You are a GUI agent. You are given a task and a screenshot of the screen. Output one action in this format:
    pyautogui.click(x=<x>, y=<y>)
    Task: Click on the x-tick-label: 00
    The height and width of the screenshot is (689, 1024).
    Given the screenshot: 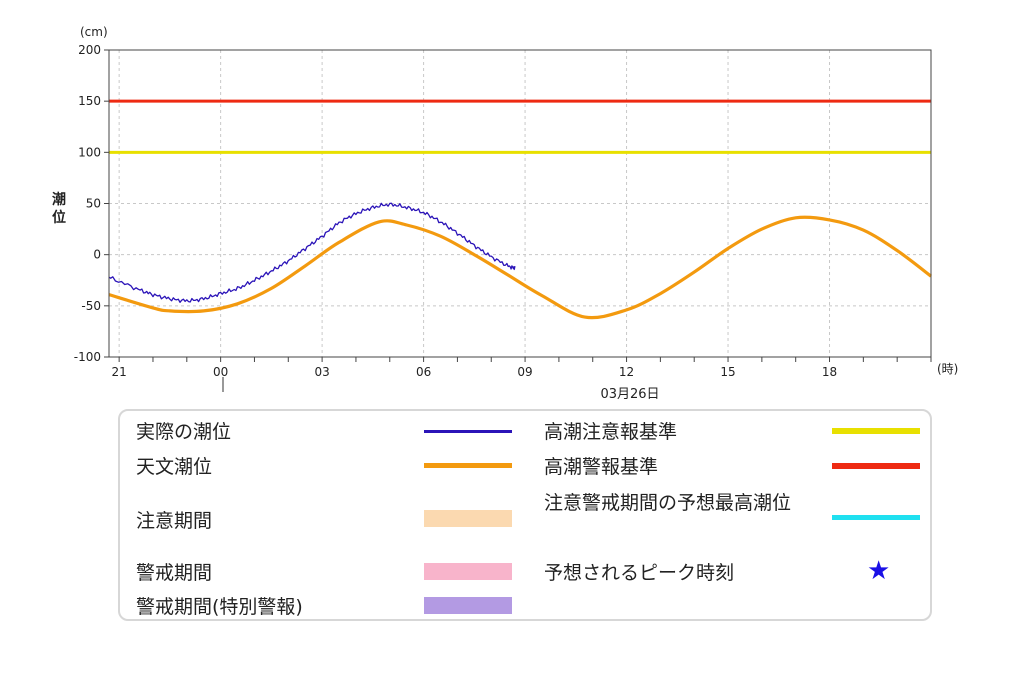 What is the action you would take?
    pyautogui.click(x=220, y=372)
    